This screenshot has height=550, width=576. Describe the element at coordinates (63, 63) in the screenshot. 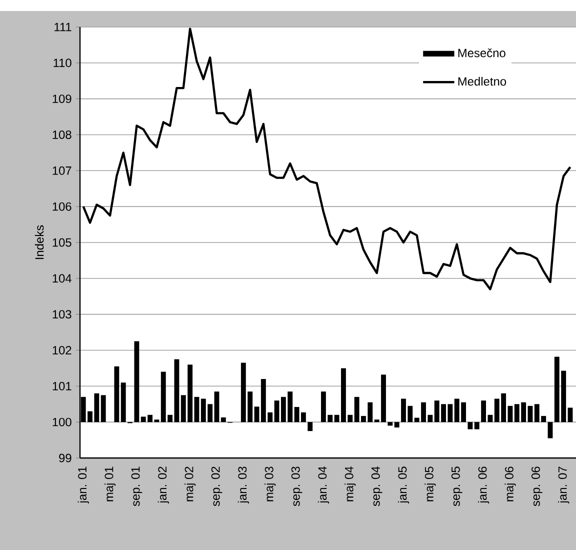

I see `y-tick-label: 110` at that location.